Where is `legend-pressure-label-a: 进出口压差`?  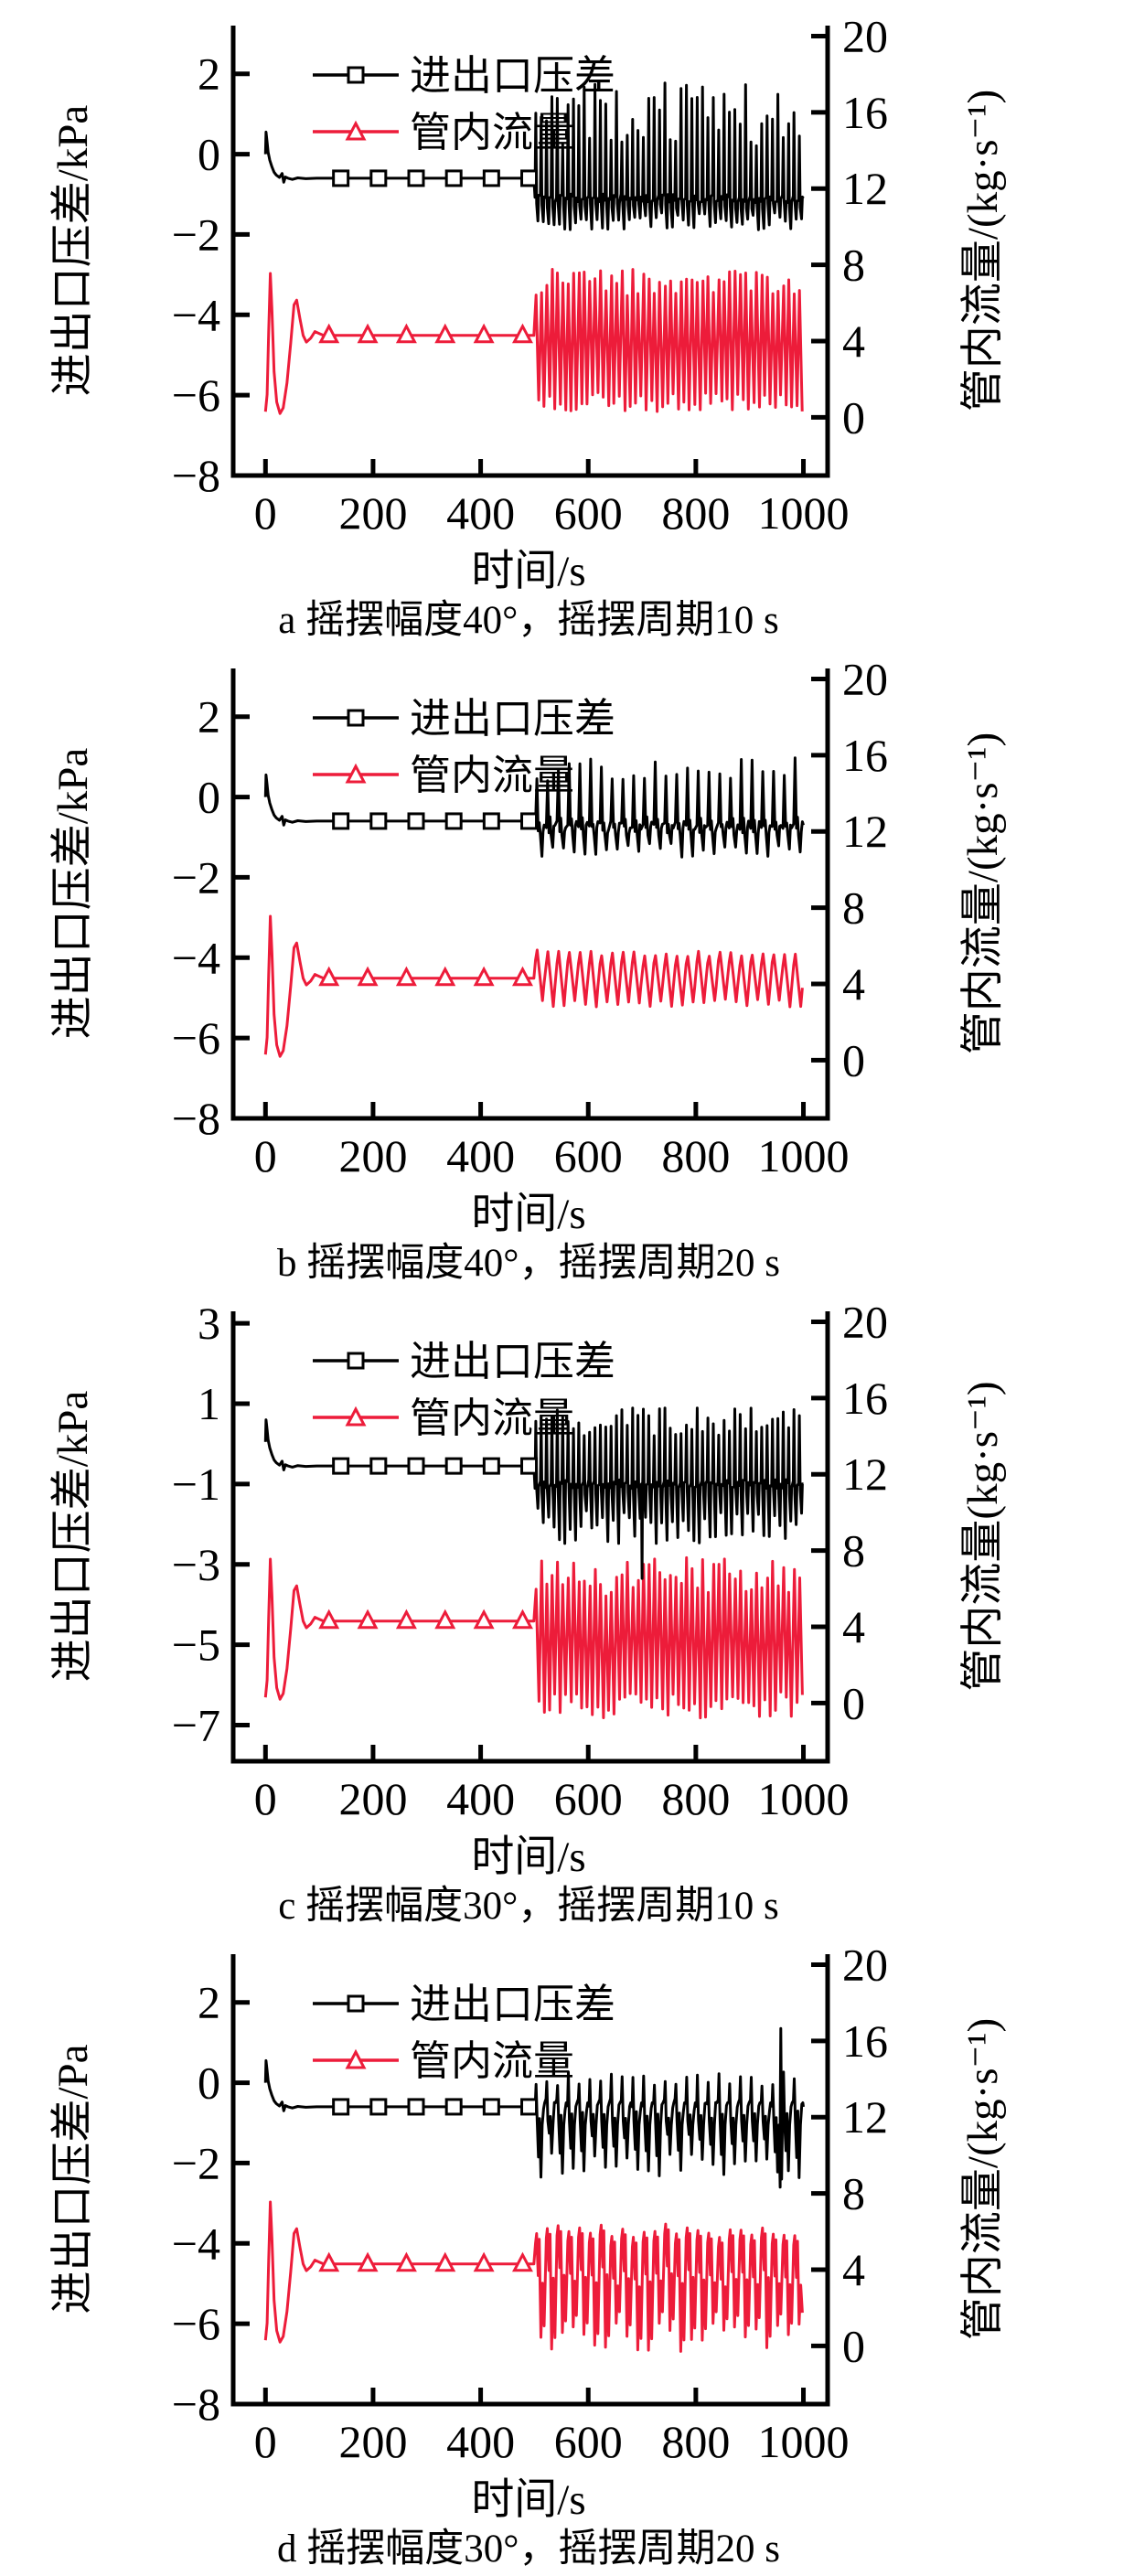
legend-pressure-label-a: 进出口压差 is located at coordinates (512, 76).